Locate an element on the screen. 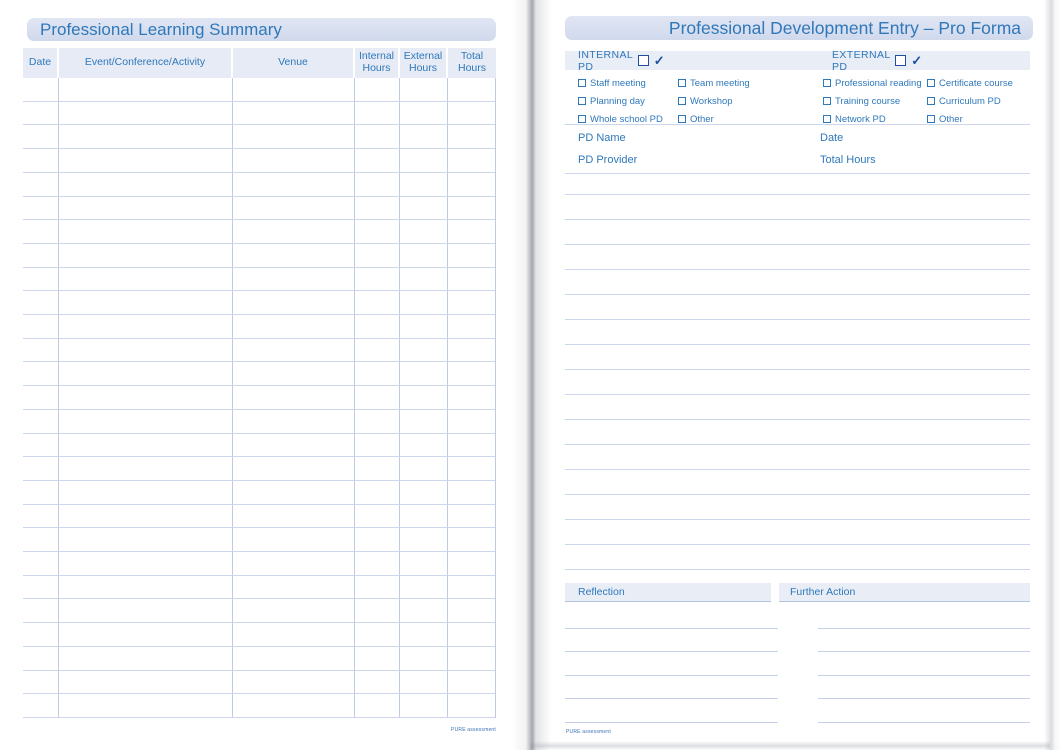 The width and height of the screenshot is (1061, 750). further-action-section-header: Further Action is located at coordinates (904, 592).